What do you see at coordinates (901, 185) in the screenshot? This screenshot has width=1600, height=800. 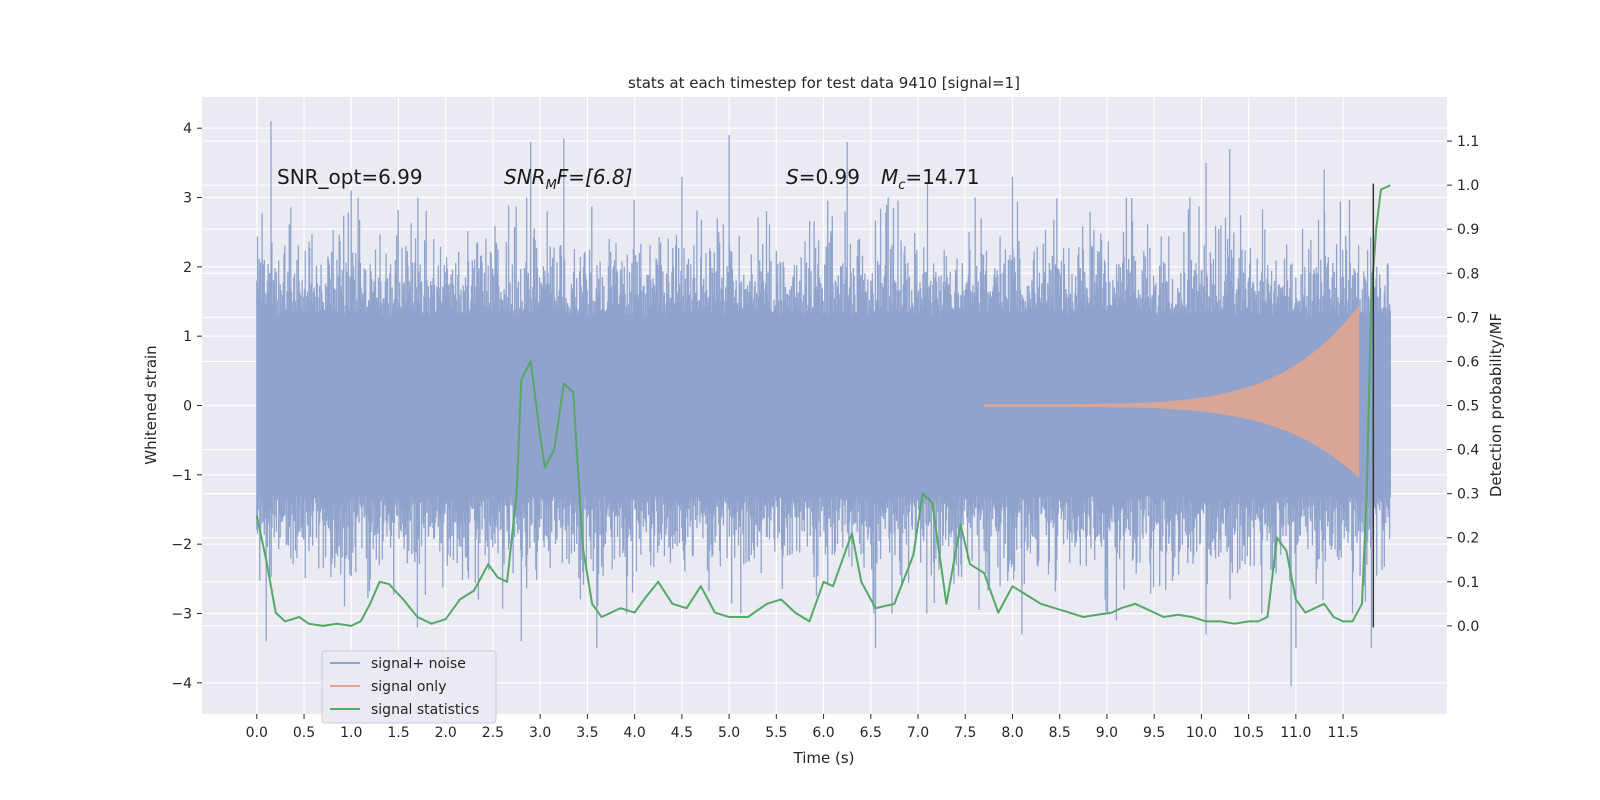 I see `mc-sub: c` at bounding box center [901, 185].